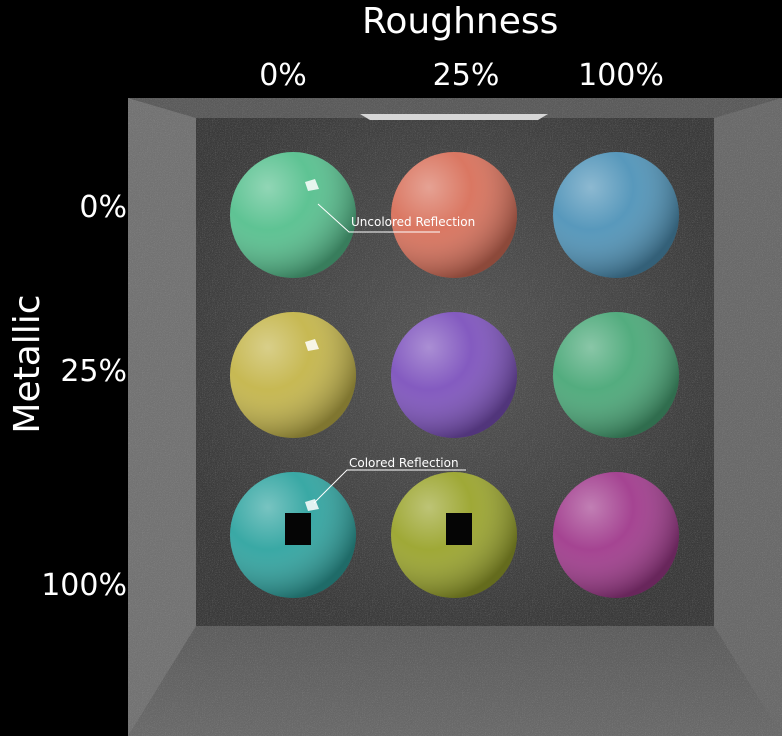  Describe the element at coordinates (162, 417) in the screenshot. I see `box-left-wall` at that location.